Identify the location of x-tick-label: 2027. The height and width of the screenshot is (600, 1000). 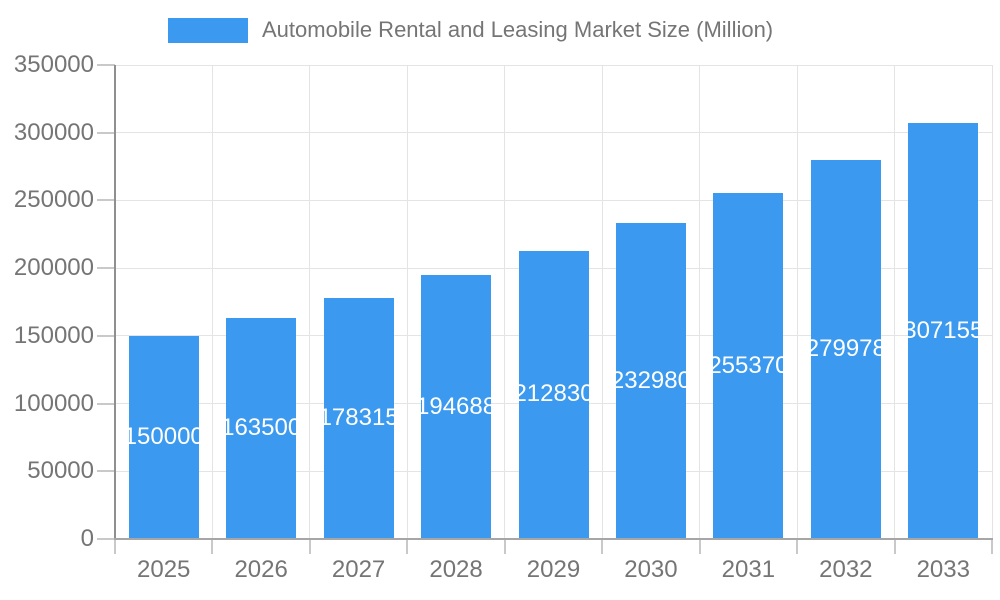
(358, 569).